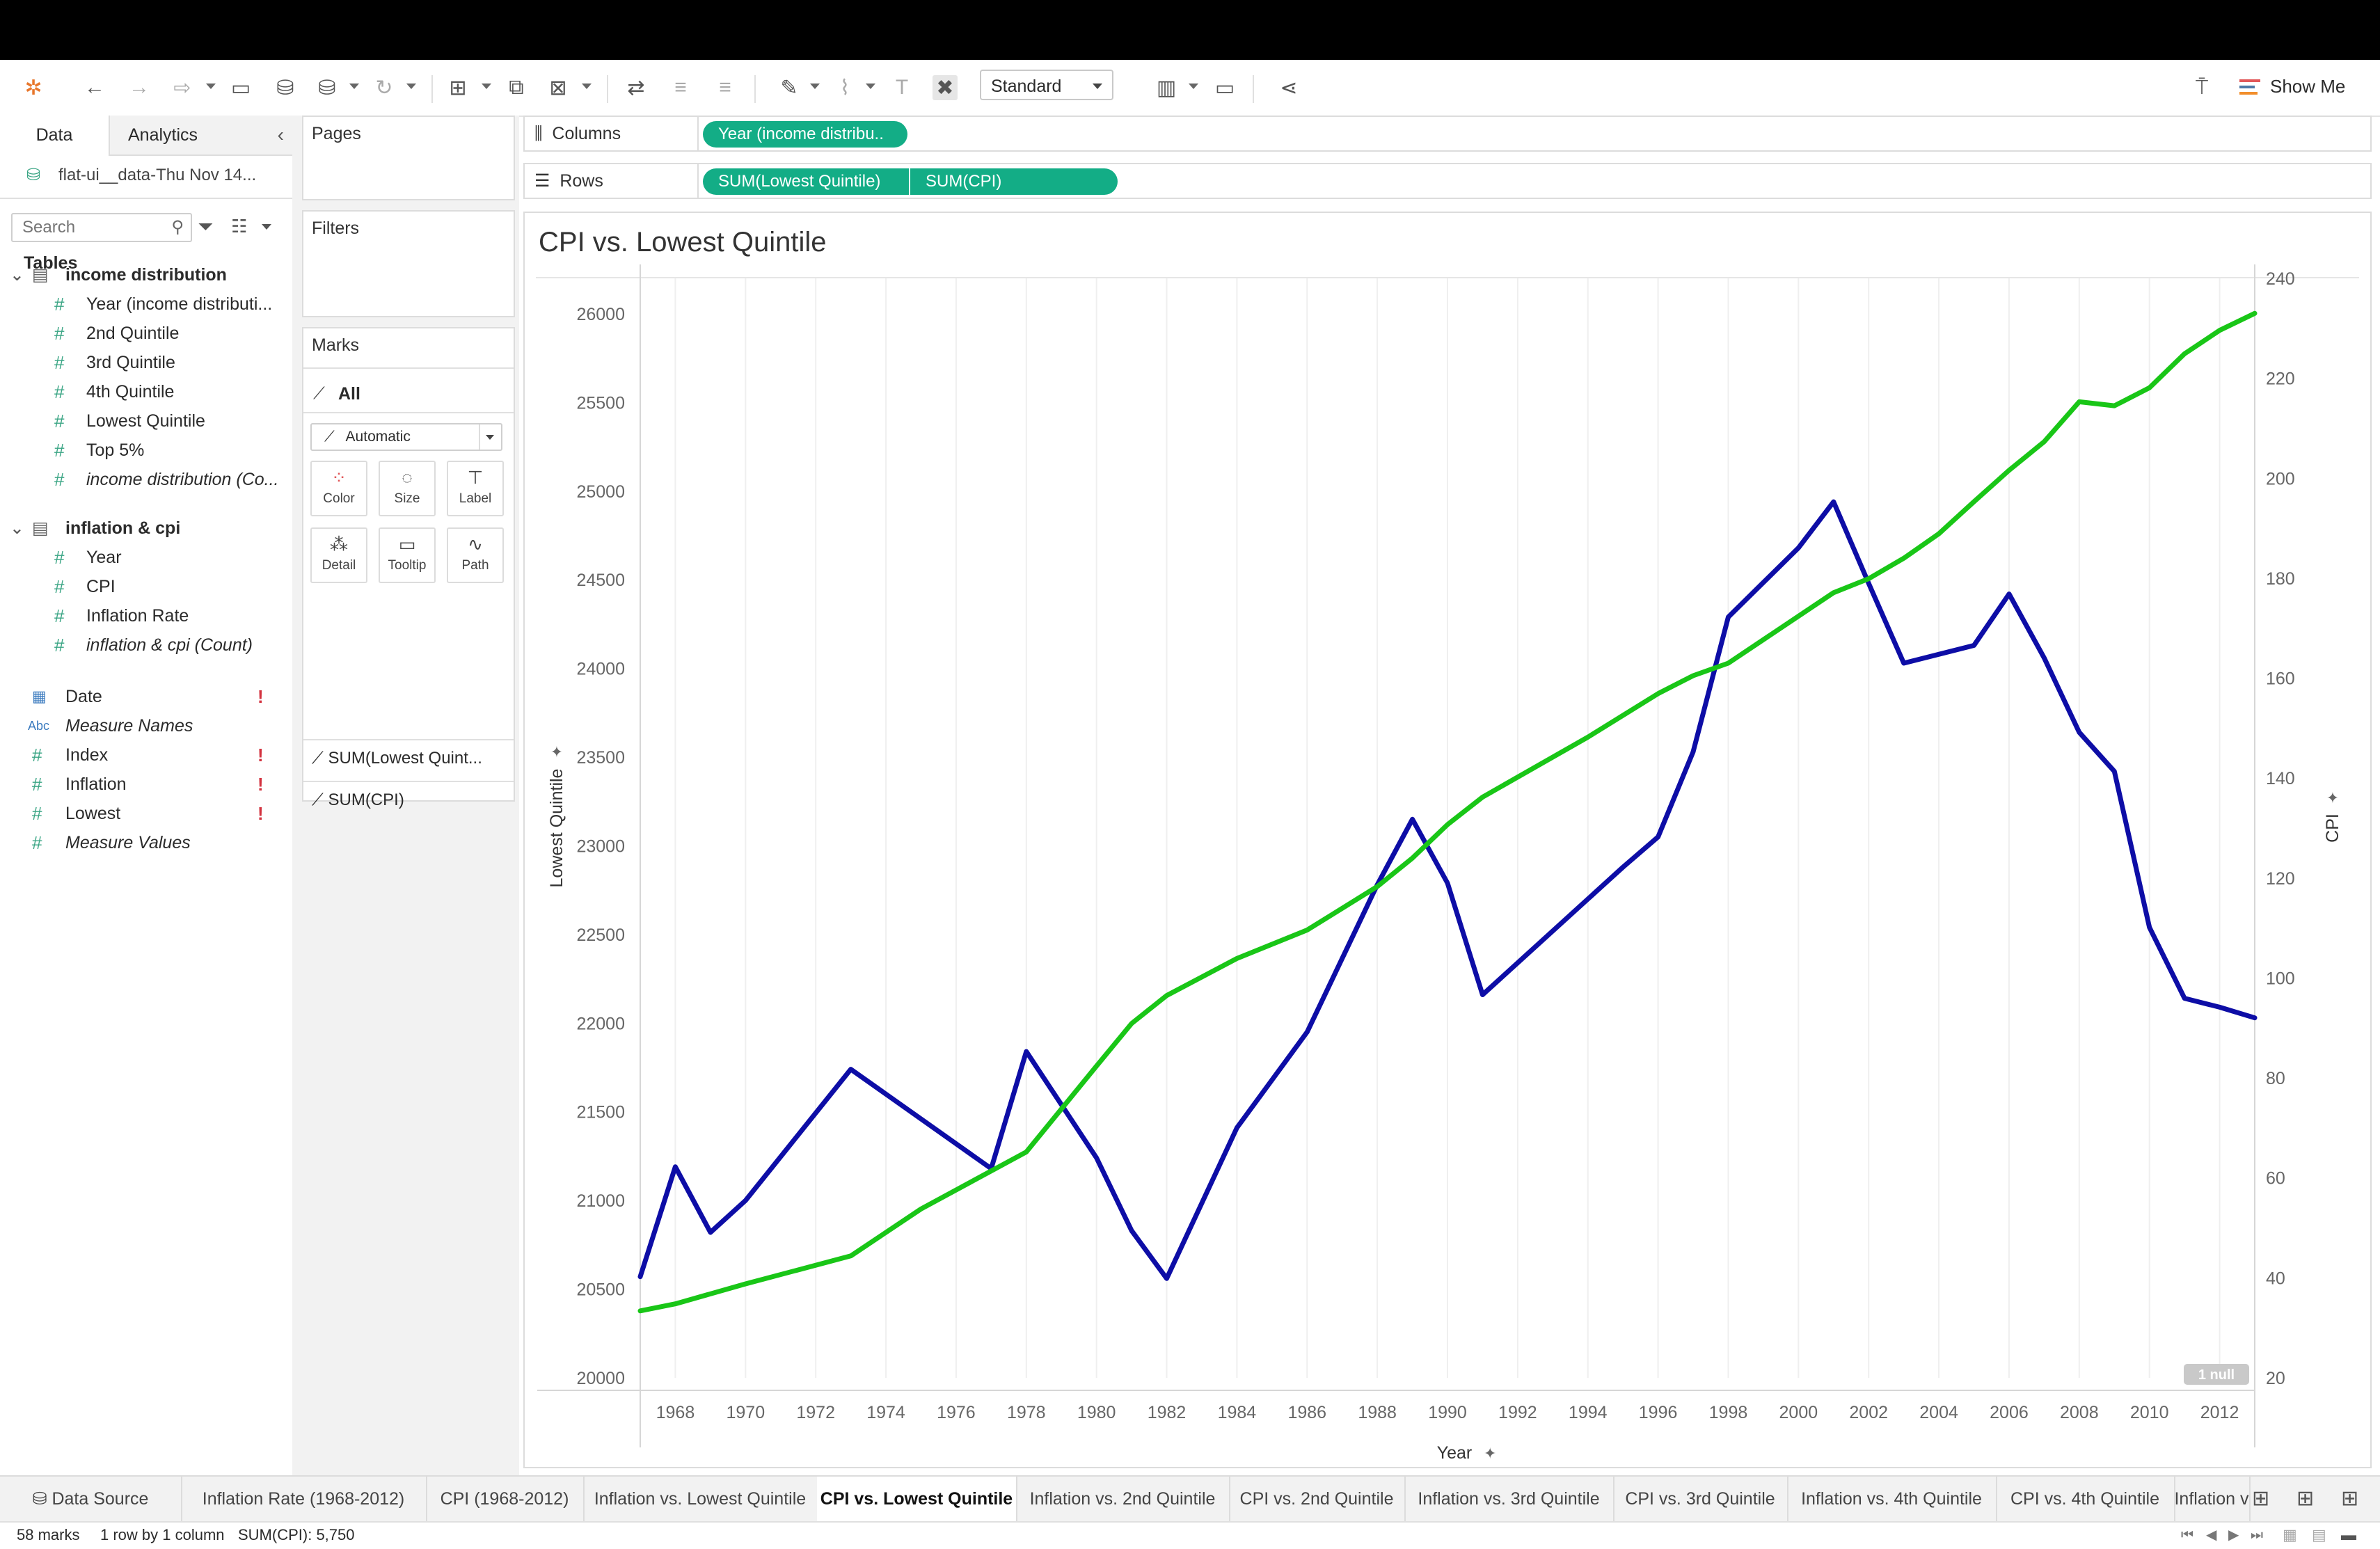 The height and width of the screenshot is (1549, 2380). What do you see at coordinates (2348, 1534) in the screenshot?
I see `tab-view-icon: ▬` at bounding box center [2348, 1534].